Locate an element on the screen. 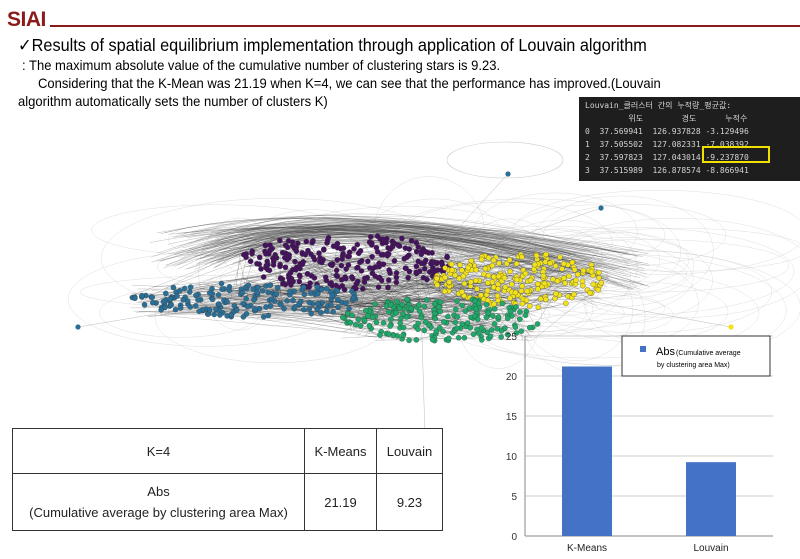  x-tick-label: K-Means is located at coordinates (587, 548).